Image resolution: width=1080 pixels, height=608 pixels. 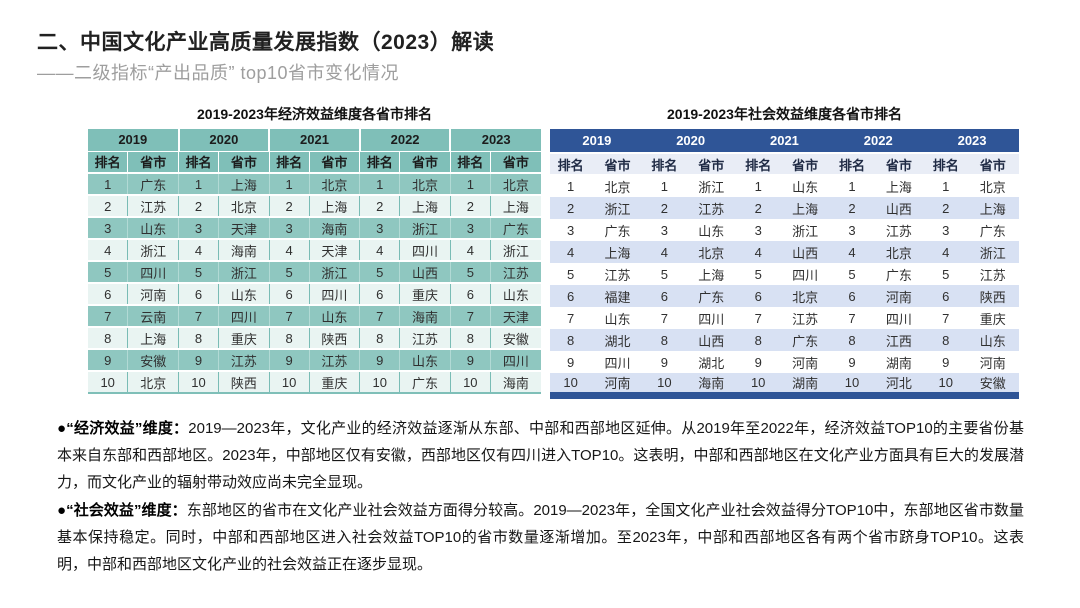 I want to click on province-cell: 重庆, so click(x=425, y=293).